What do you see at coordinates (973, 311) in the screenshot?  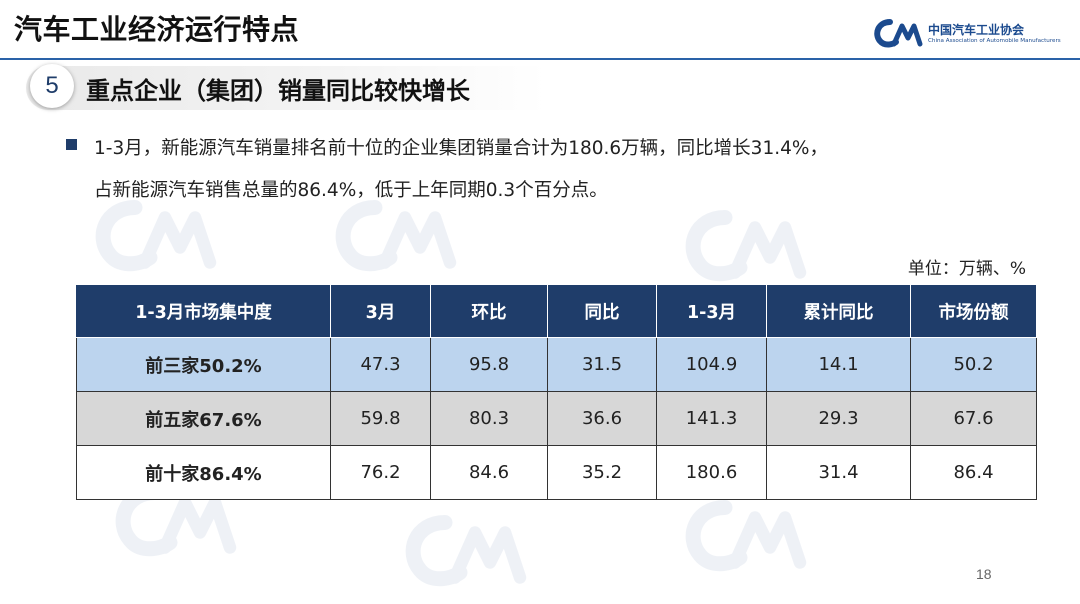 I see `table-header-cell: 市场份额` at bounding box center [973, 311].